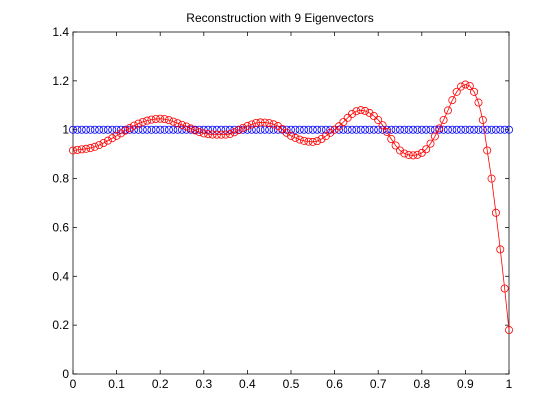  What do you see at coordinates (116, 384) in the screenshot?
I see `x-tick-label: 0.1` at bounding box center [116, 384].